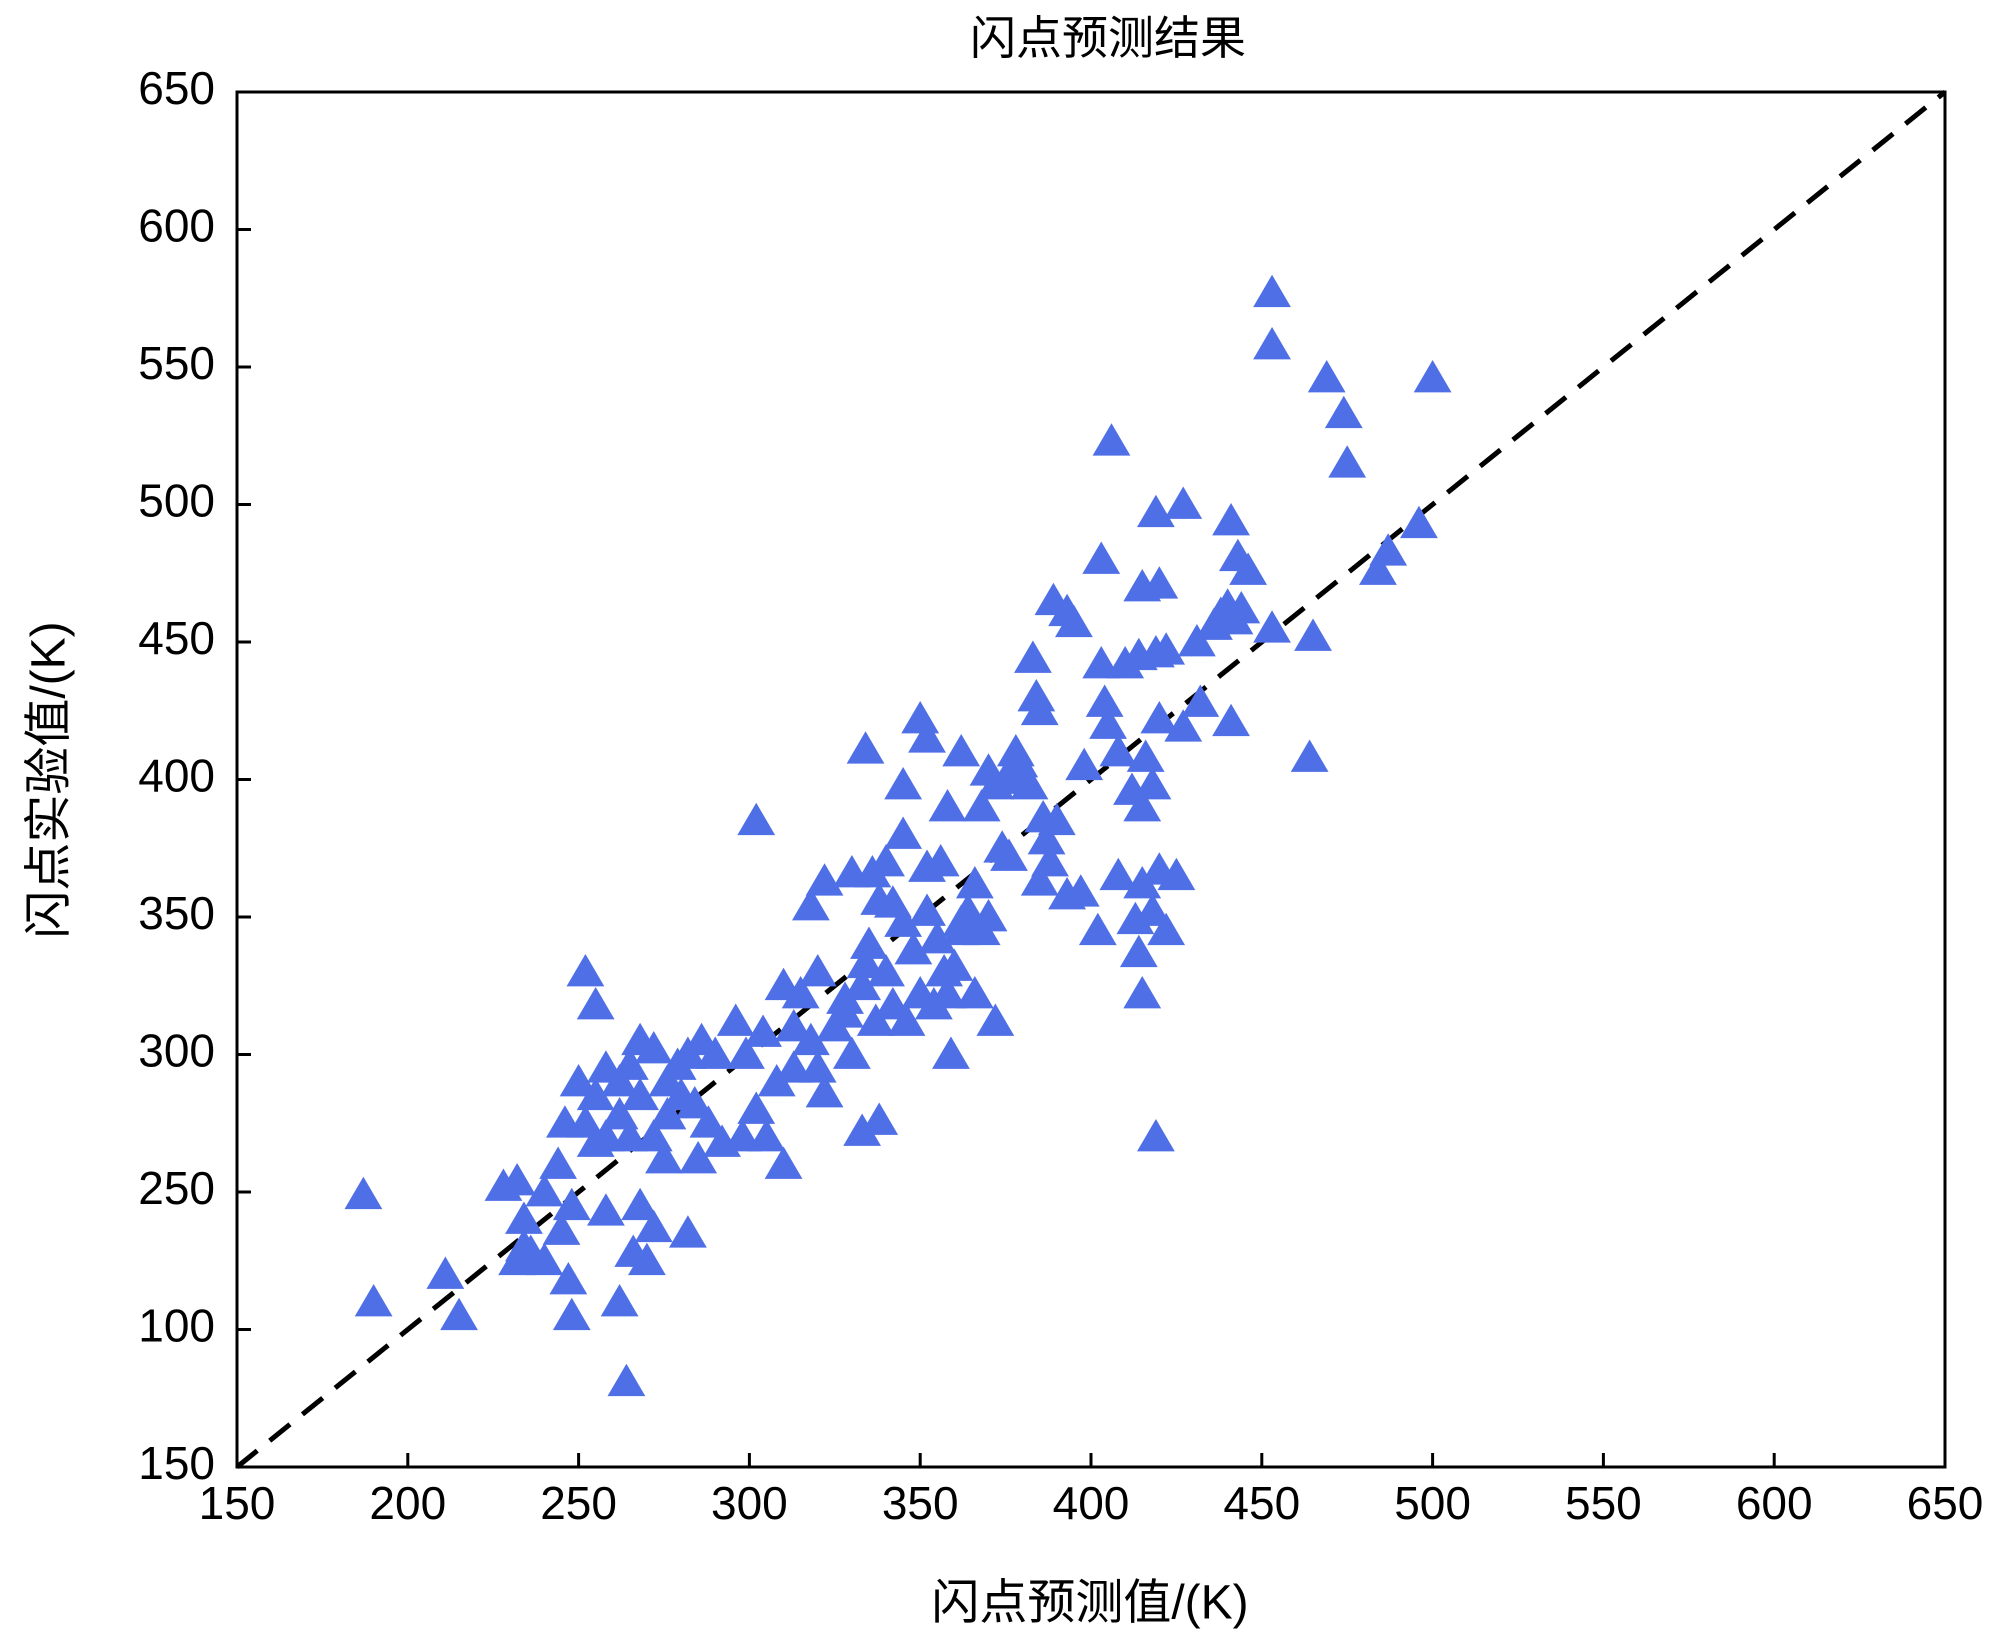  I want to click on y-tick-label: 650, so click(176, 88).